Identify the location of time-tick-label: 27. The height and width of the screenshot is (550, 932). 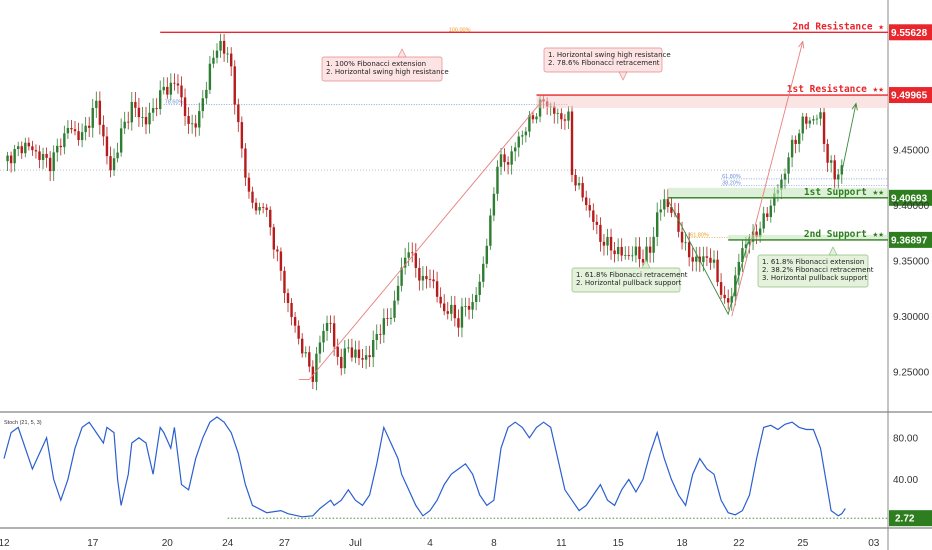
(285, 543).